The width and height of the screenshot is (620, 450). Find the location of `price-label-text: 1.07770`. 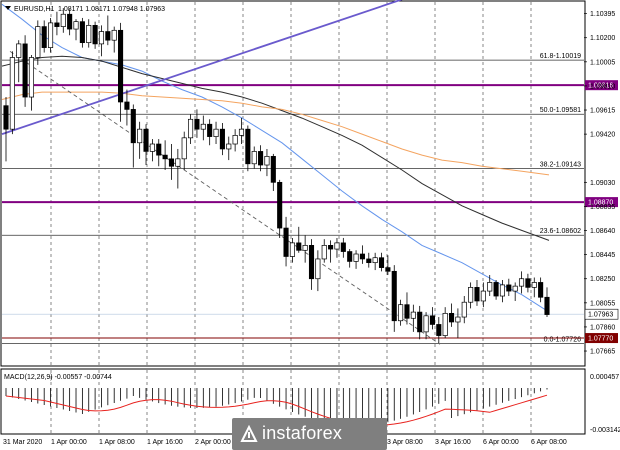

price-label-text: 1.07770 is located at coordinates (600, 339).